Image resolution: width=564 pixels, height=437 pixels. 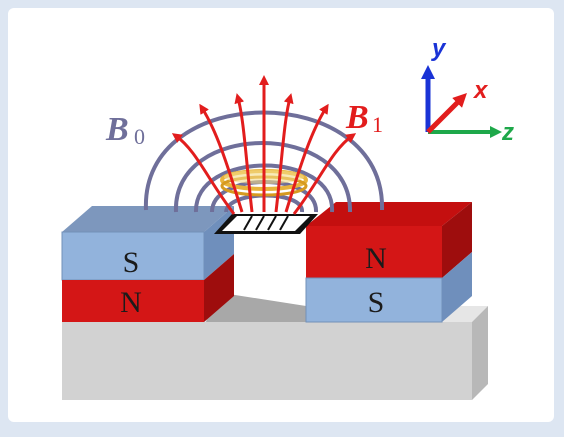 I want to click on static-field-symbol: B, so click(x=117, y=129).